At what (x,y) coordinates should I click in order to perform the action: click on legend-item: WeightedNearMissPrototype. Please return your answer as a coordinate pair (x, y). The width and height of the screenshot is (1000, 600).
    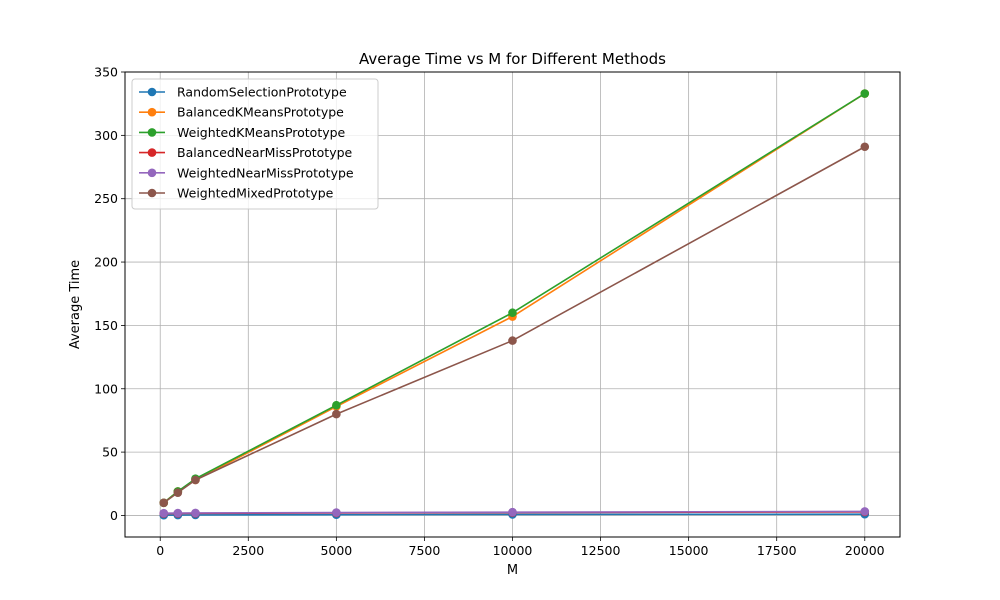
    Looking at the image, I should click on (246, 172).